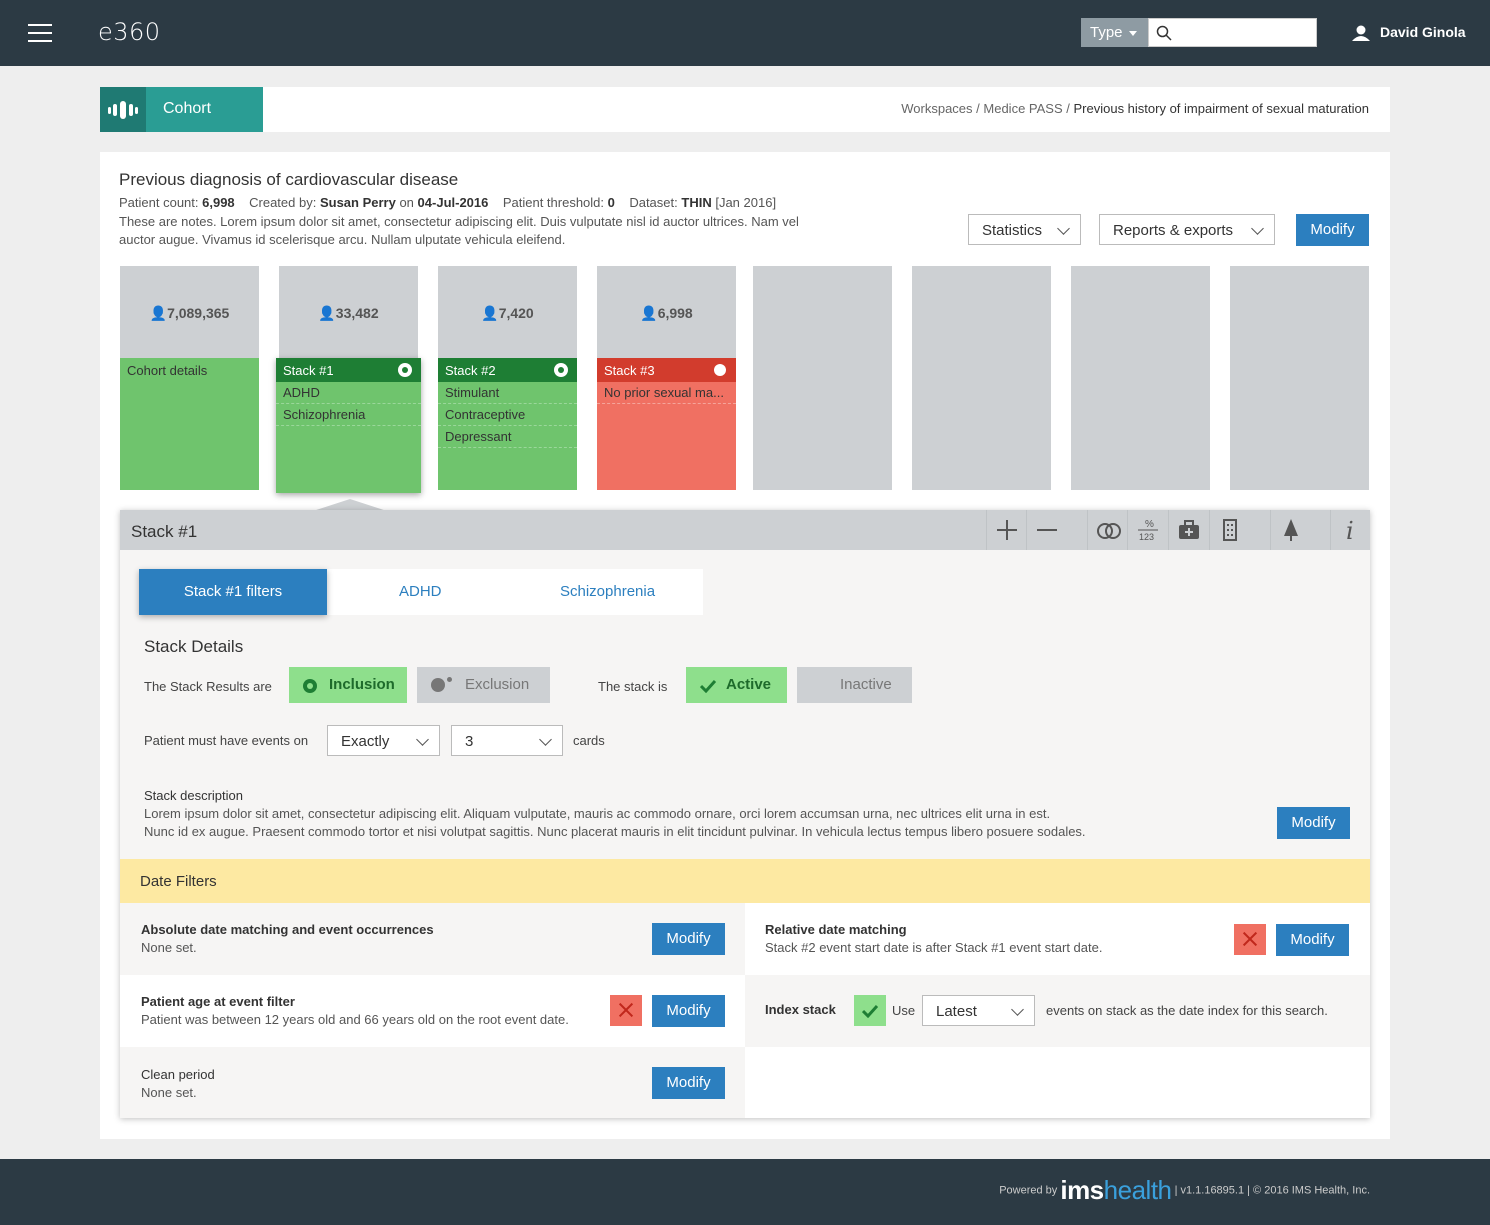  I want to click on date-filters-heading: Date Filters, so click(178, 881).